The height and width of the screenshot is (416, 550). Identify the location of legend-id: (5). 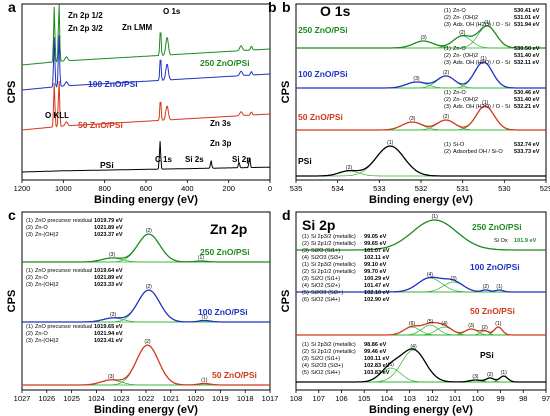
(305, 293).